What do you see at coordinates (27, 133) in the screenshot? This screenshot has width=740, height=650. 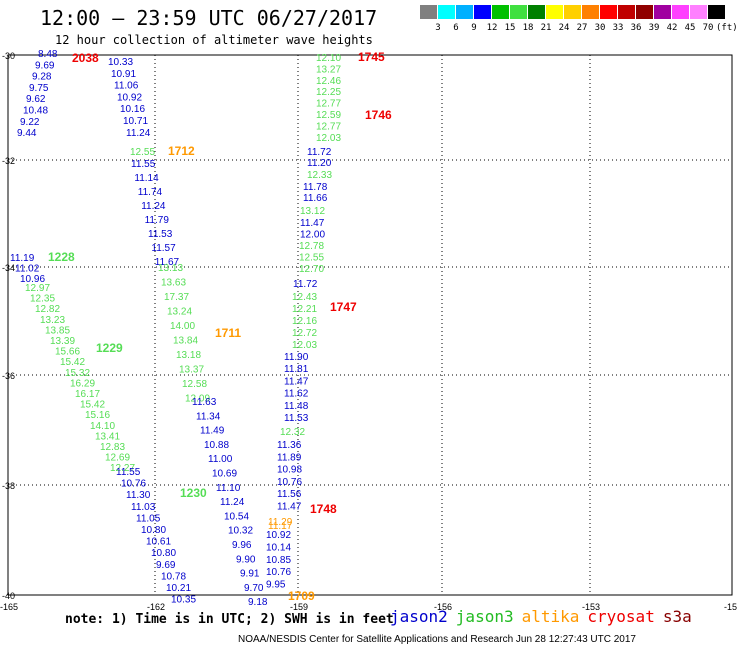 I see `wave-height-value: 9.44` at bounding box center [27, 133].